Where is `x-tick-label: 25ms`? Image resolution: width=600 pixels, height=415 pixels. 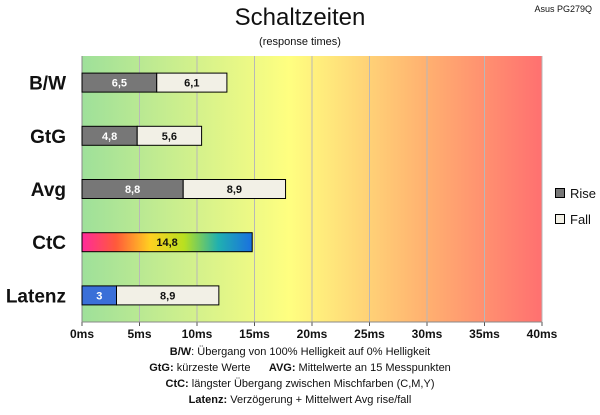
x-tick-label: 25ms is located at coordinates (369, 334).